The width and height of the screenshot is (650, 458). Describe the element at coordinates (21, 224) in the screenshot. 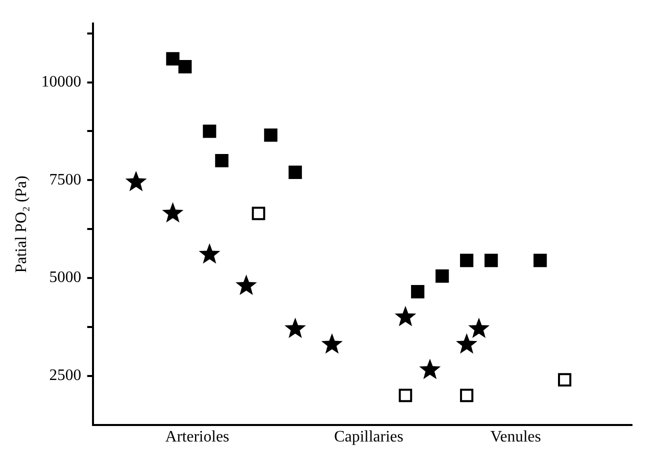

I see `y-axis-title: Patial PO₂ (Pa)` at that location.